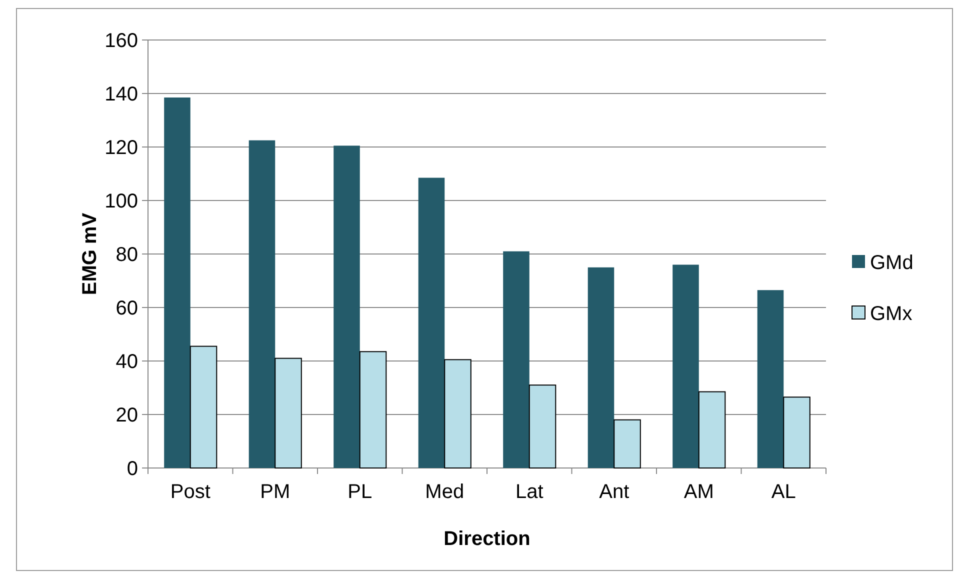 The width and height of the screenshot is (961, 579). I want to click on x-tick-label: PM, so click(275, 492).